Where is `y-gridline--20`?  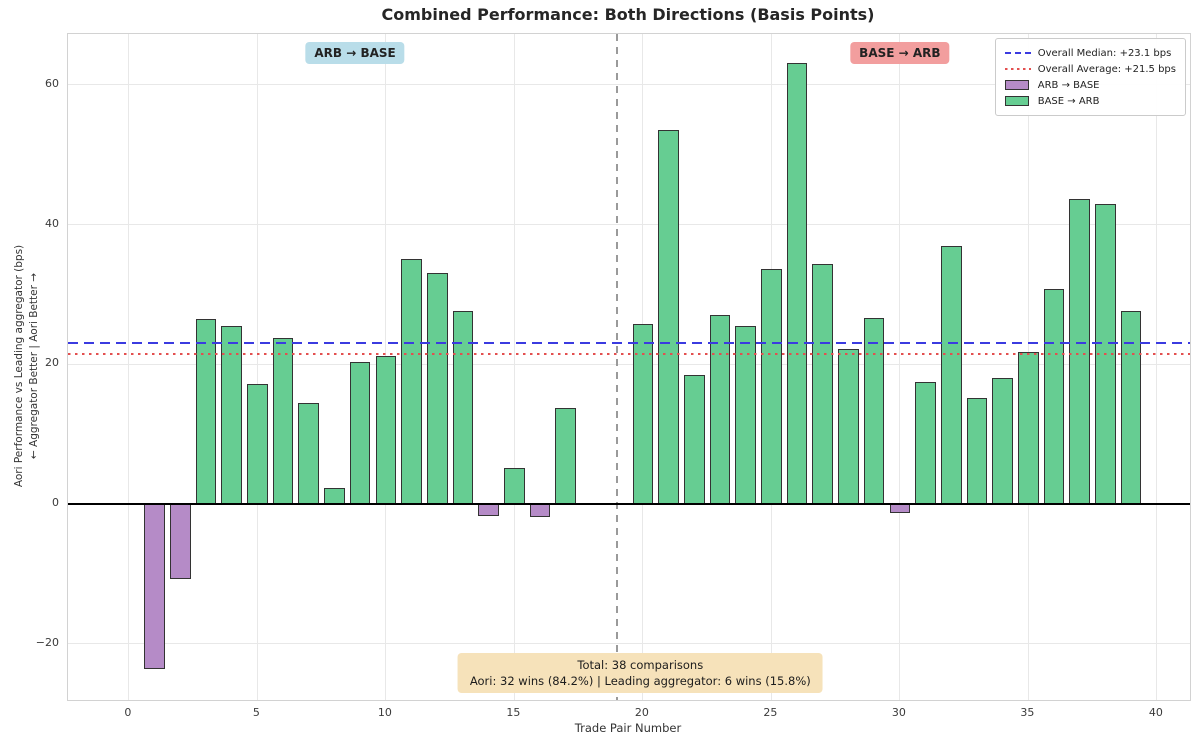 y-gridline--20 is located at coordinates (629, 644).